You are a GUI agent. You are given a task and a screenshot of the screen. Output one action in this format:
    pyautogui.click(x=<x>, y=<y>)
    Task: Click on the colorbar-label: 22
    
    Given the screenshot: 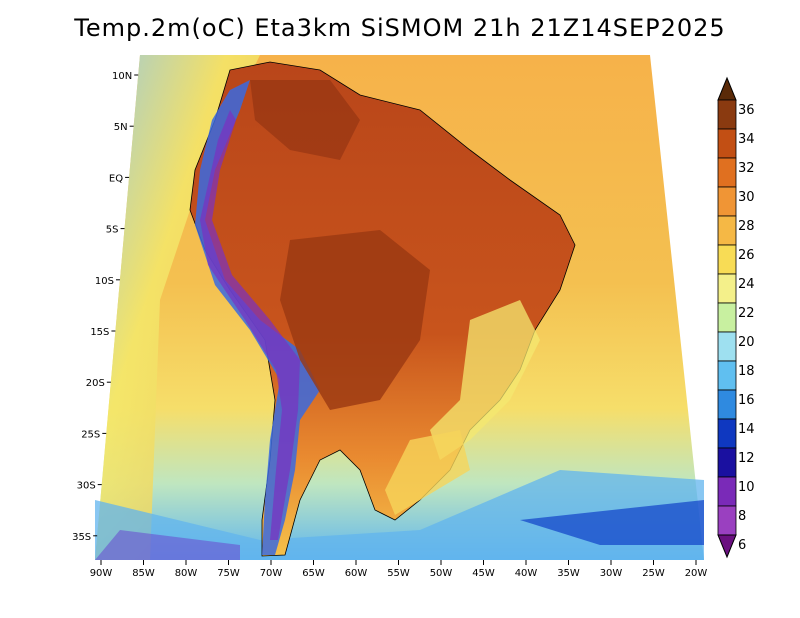 What is the action you would take?
    pyautogui.click(x=746, y=313)
    